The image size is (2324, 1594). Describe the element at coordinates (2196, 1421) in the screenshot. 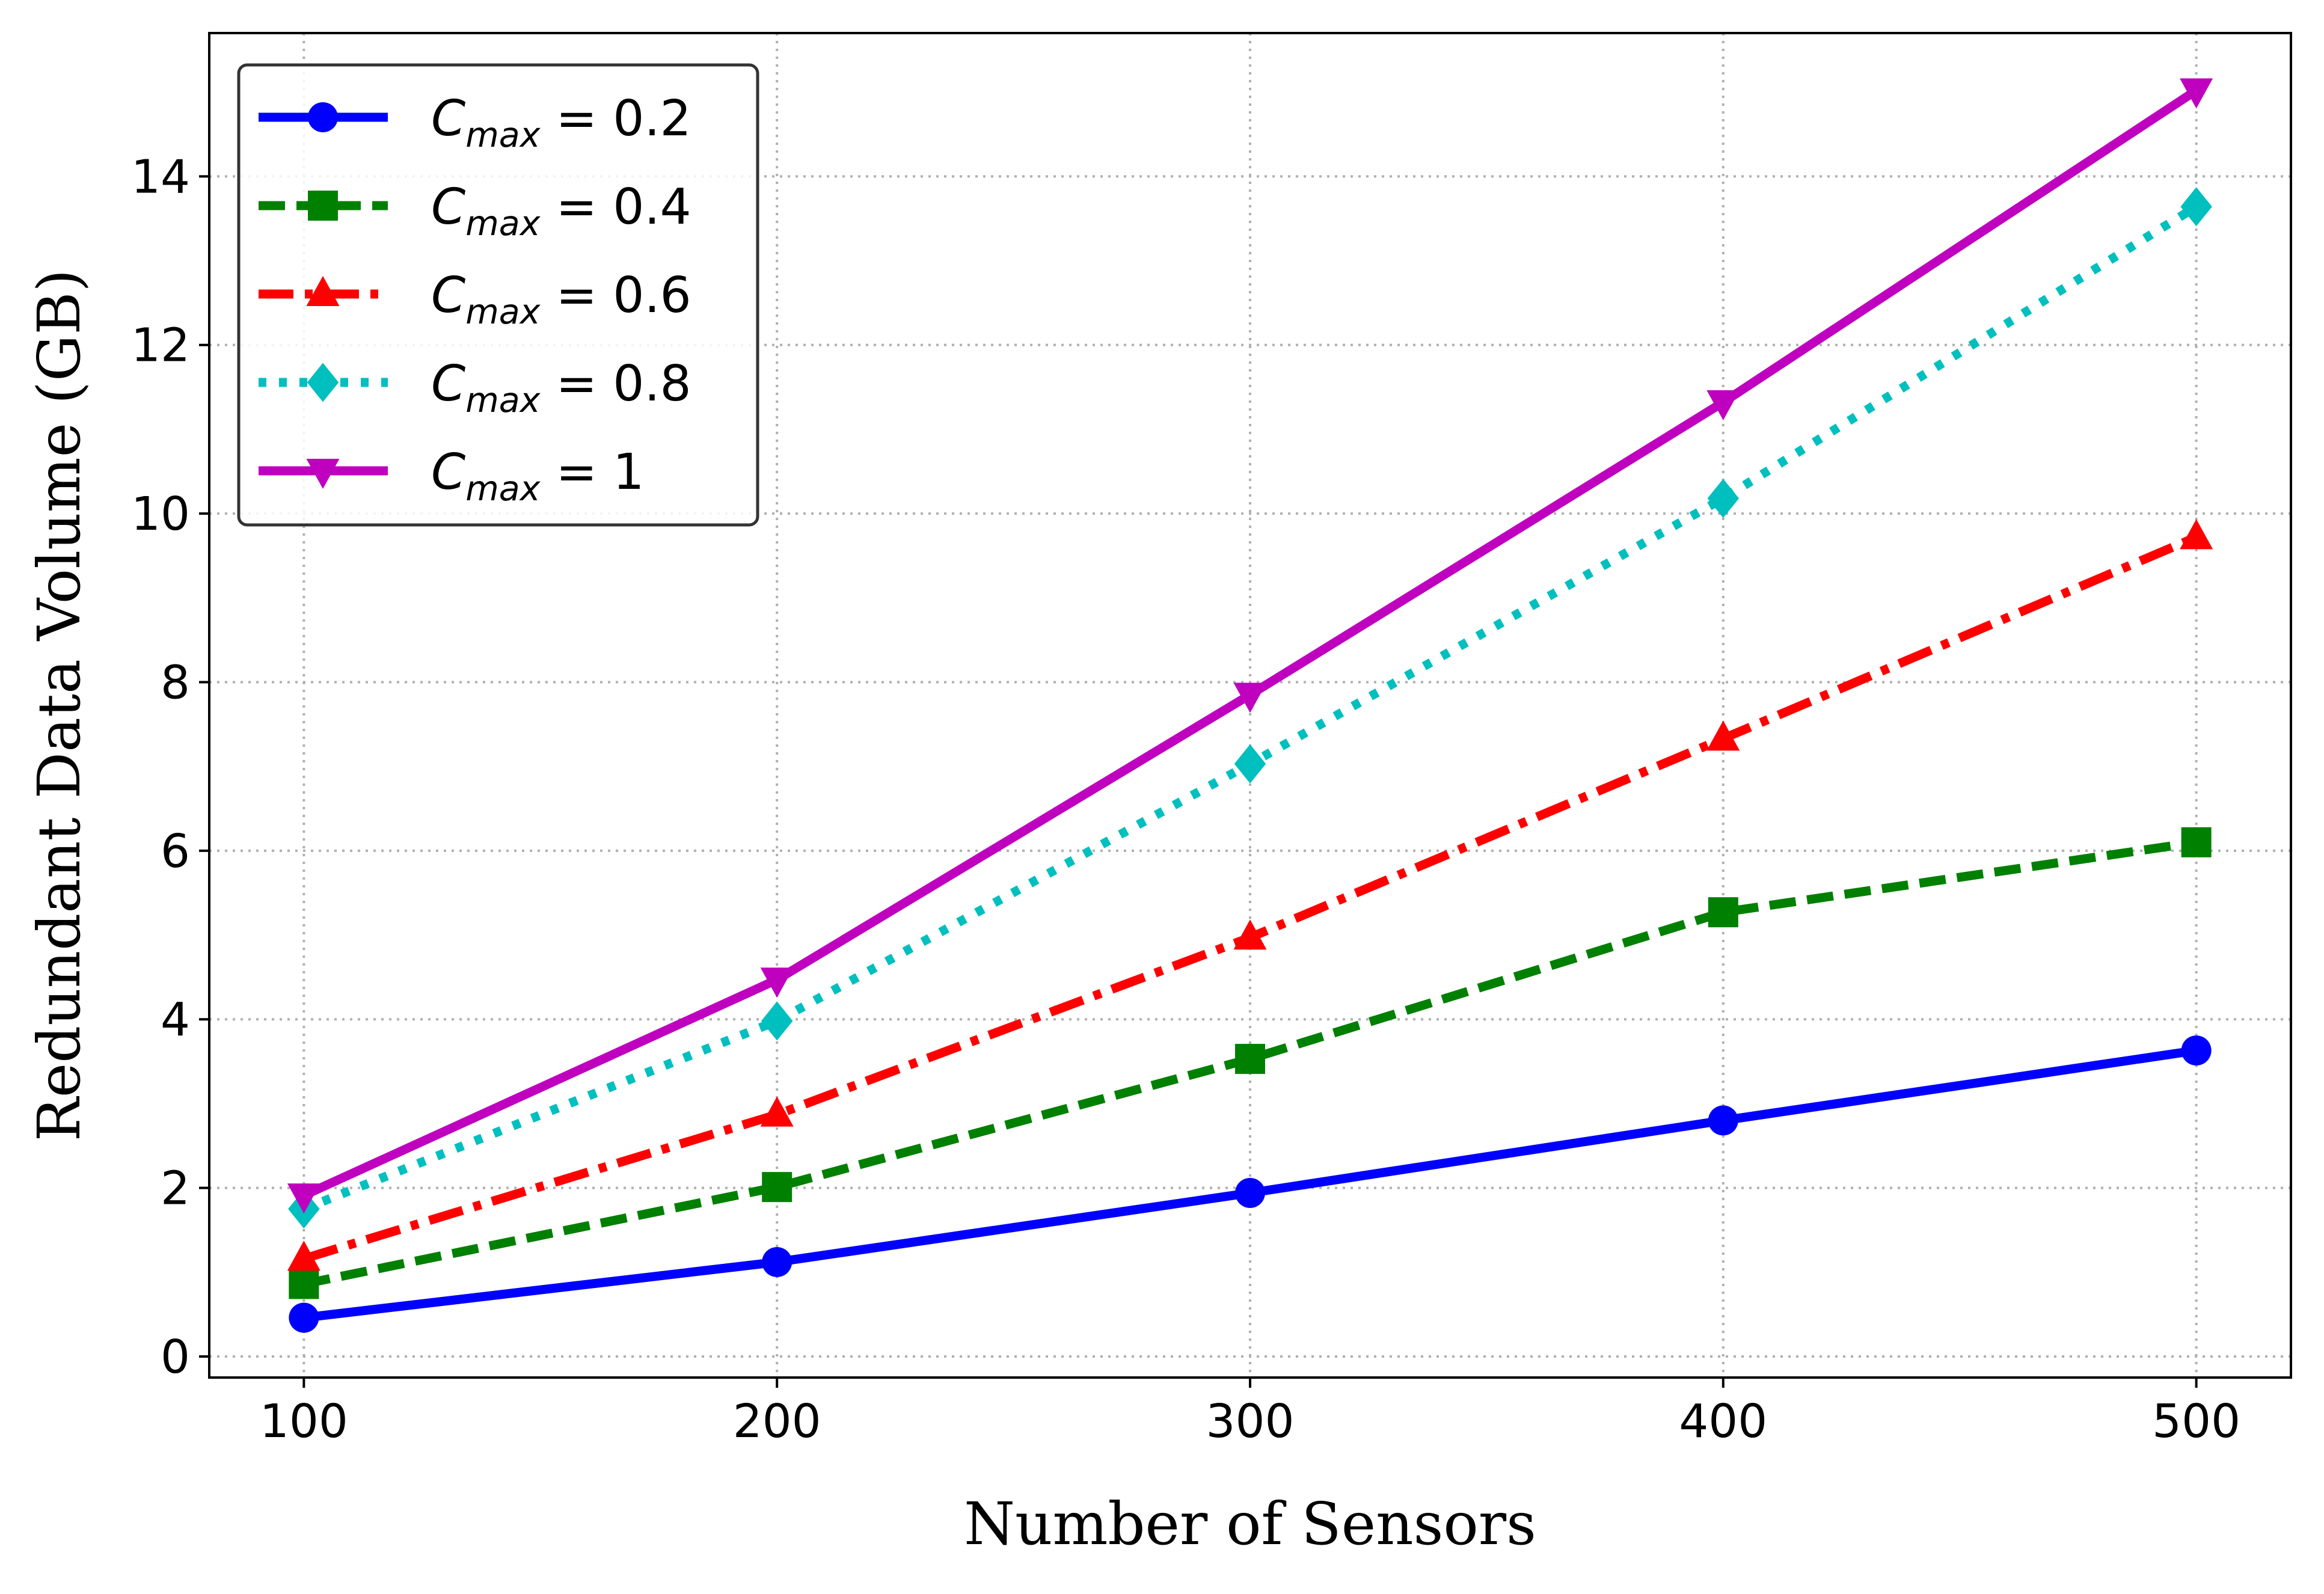

I see `x-tick-label: 500` at that location.